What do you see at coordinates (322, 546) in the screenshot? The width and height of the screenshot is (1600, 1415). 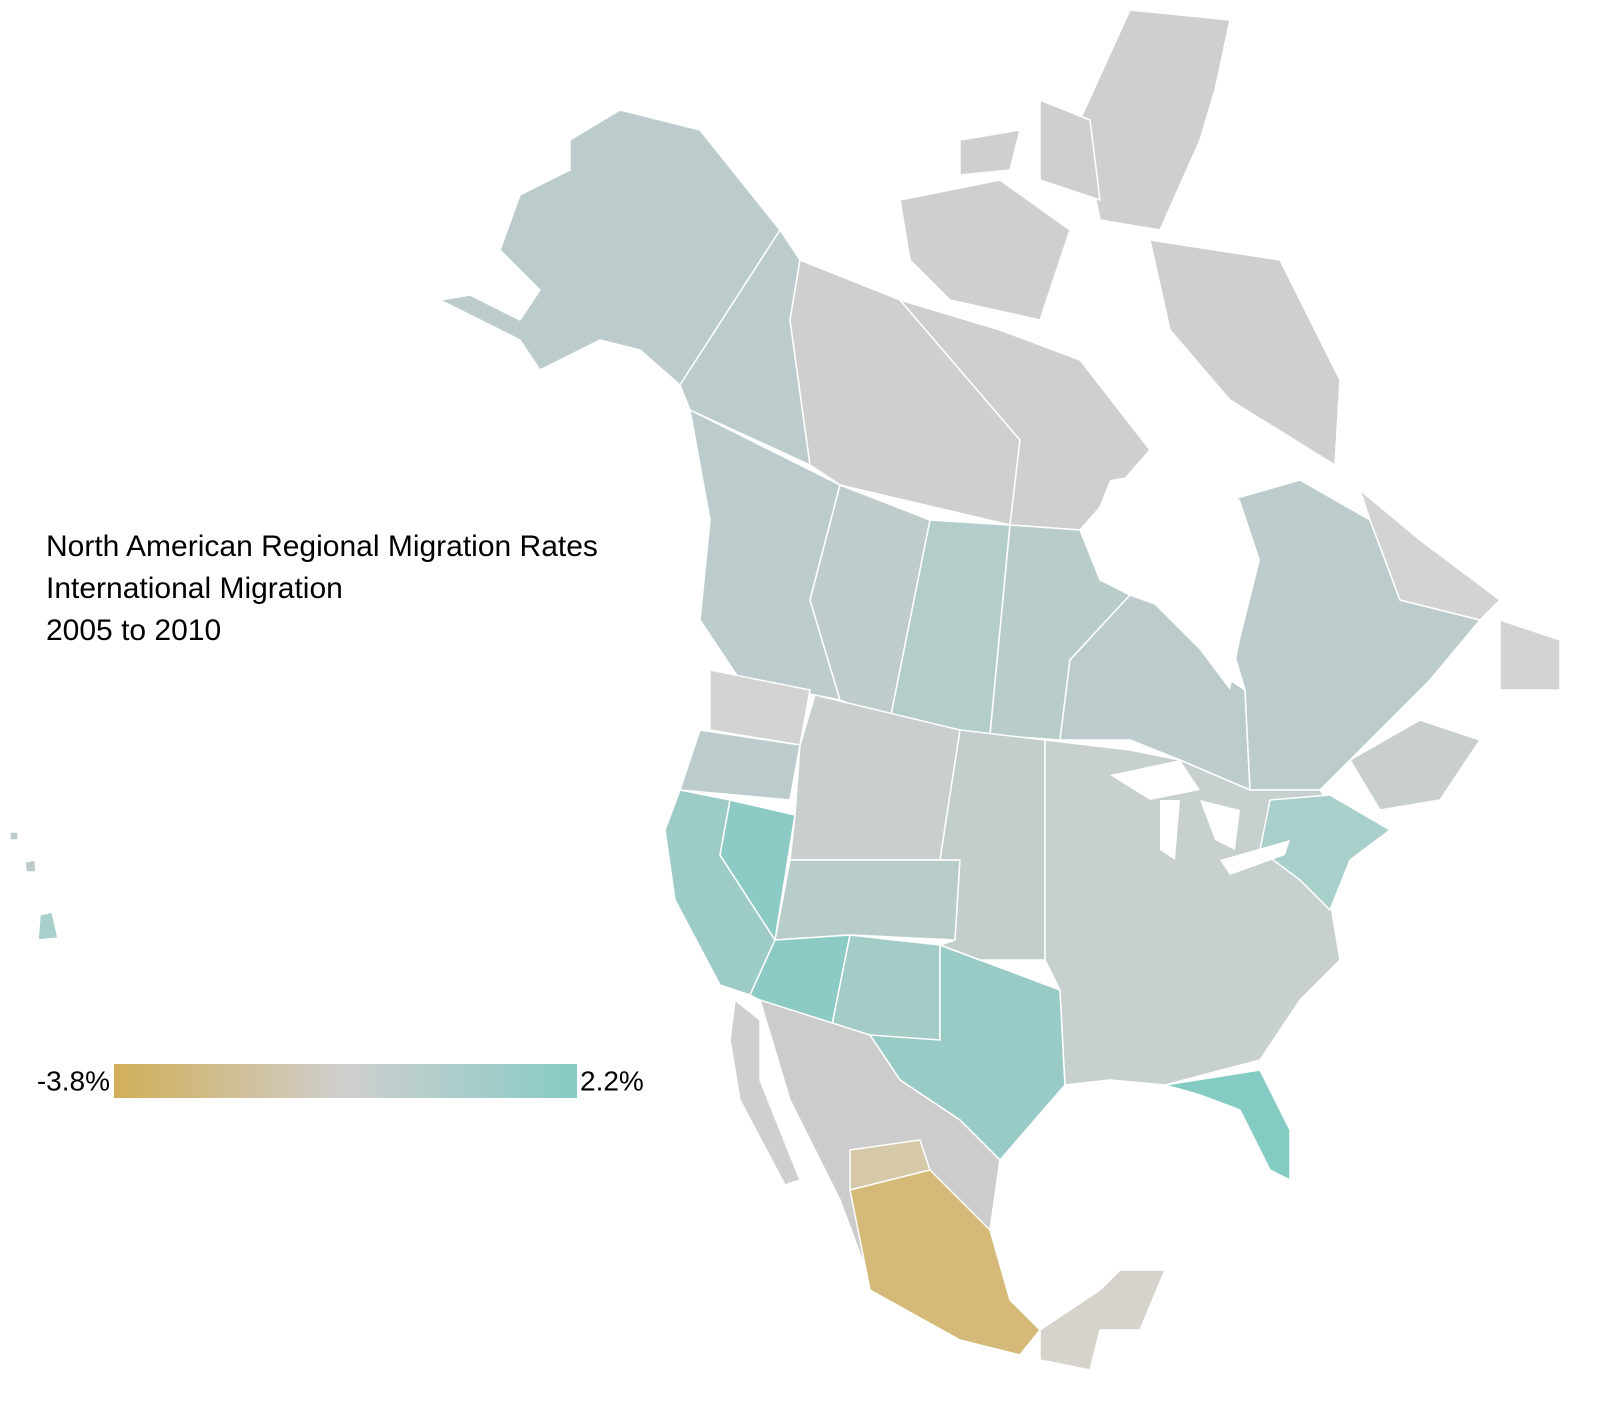 I see `title: North American Regional Migration Rates` at bounding box center [322, 546].